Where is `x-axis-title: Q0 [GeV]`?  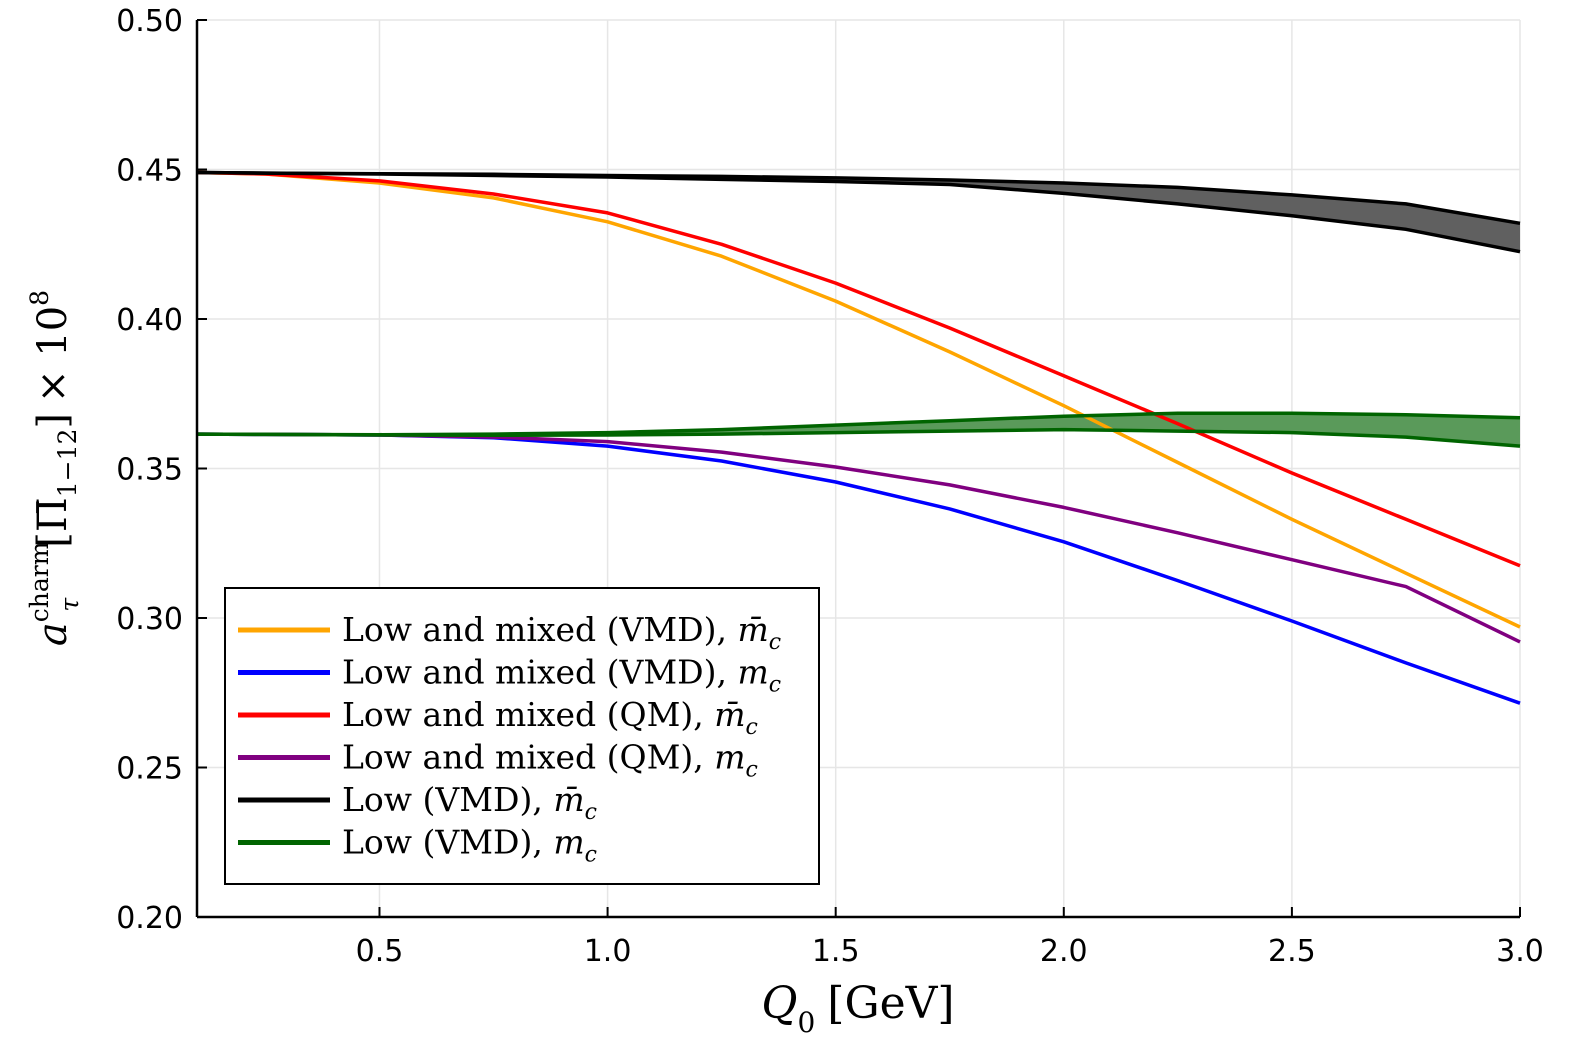 x-axis-title: Q0 [GeV] is located at coordinates (857, 1008).